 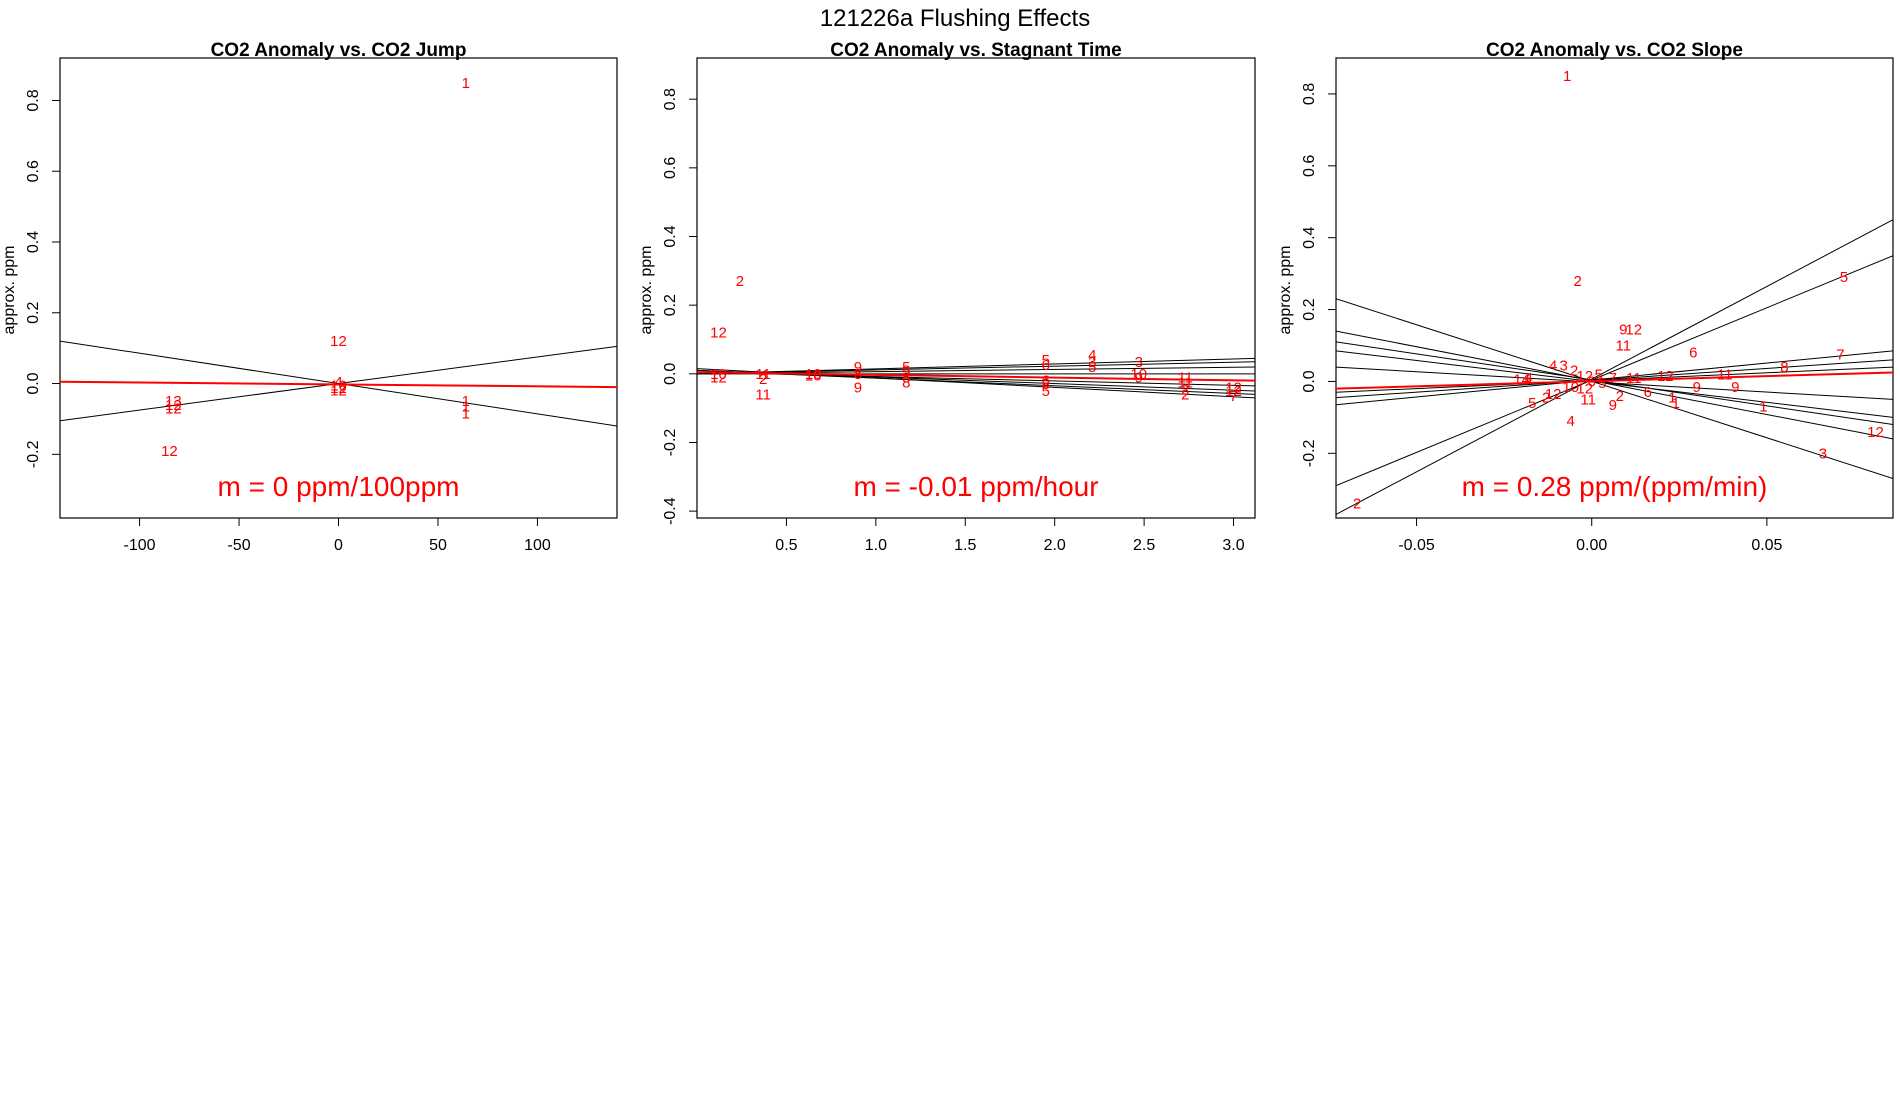 What do you see at coordinates (1614, 50) in the screenshot?
I see `panel-title: CO2 Anomaly vs. CO2 Slope` at bounding box center [1614, 50].